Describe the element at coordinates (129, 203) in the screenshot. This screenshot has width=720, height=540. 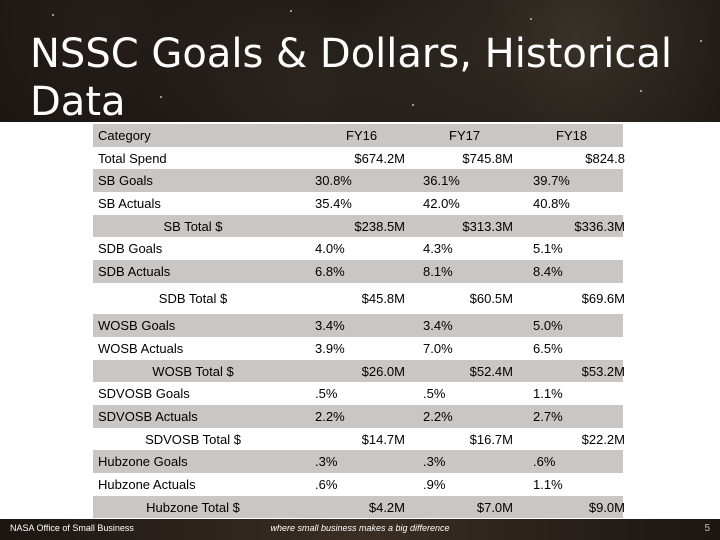
I see `row-label: SB Actuals` at that location.